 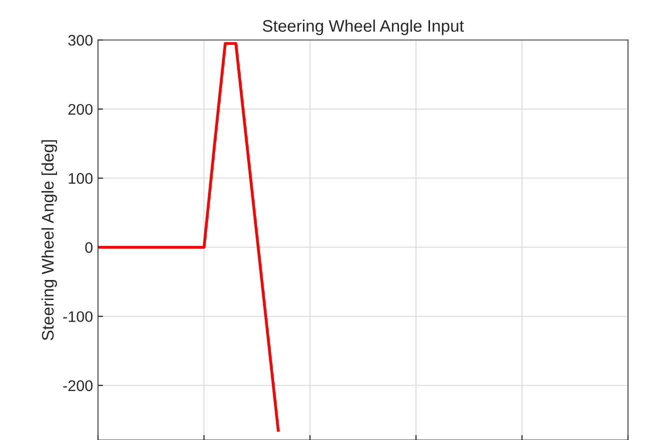 I want to click on y-axis-title: Steering Wheel Angle [deg], so click(x=49, y=240).